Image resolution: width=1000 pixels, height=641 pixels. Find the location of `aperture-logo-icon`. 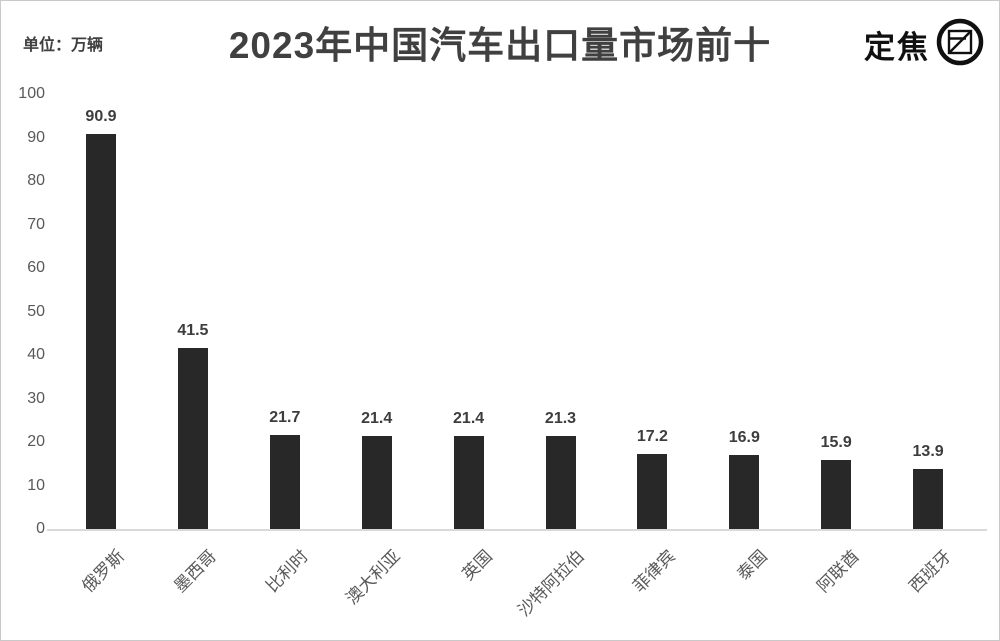

aperture-logo-icon is located at coordinates (960, 44).